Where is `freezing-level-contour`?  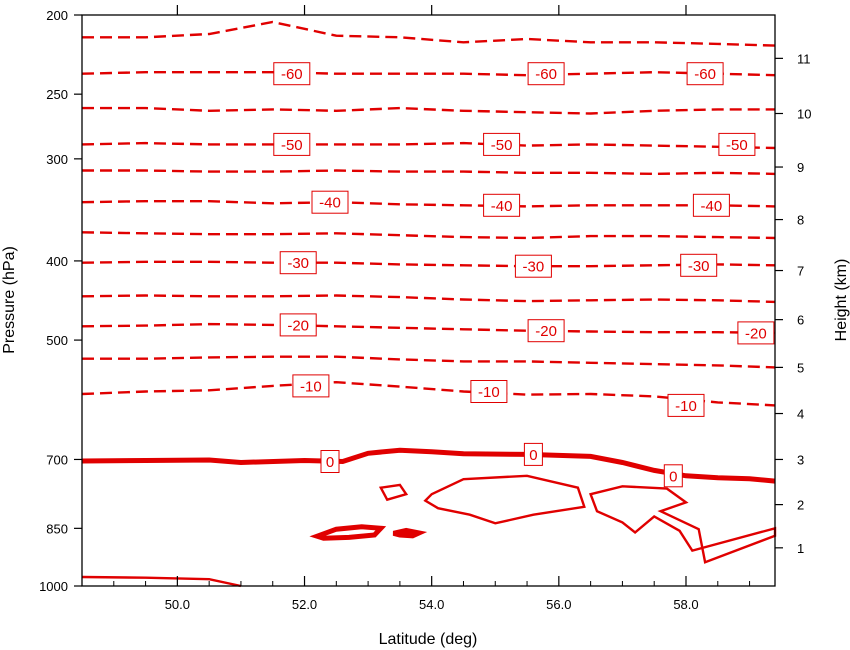
freezing-level-contour is located at coordinates (428, 465).